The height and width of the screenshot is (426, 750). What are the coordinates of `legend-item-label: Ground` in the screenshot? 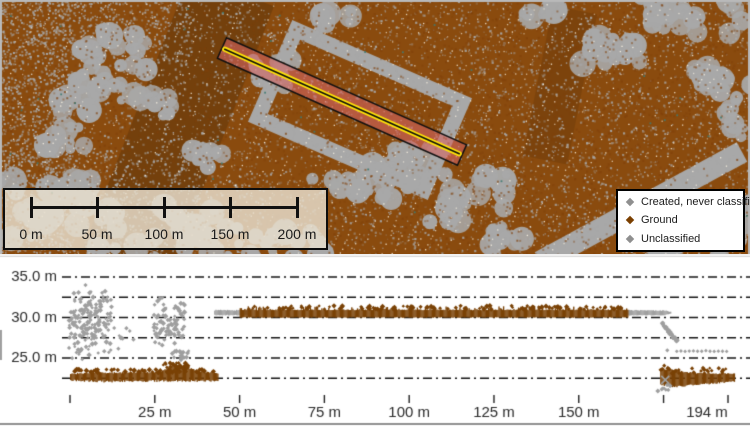 It's located at (659, 220).